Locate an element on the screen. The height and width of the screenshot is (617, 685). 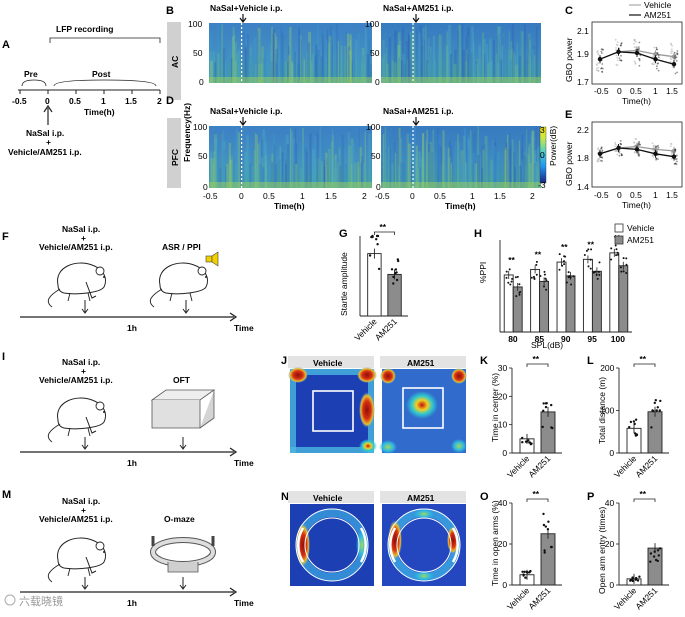
f-inj2: Vehicle/AM251 i.p. is located at coordinates (76, 247).